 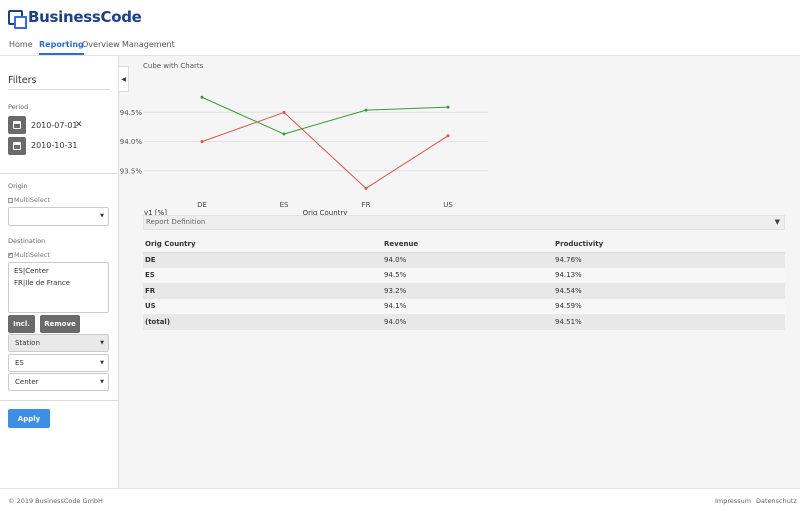 What do you see at coordinates (173, 66) in the screenshot?
I see `chart-title: Cube with Charts` at bounding box center [173, 66].